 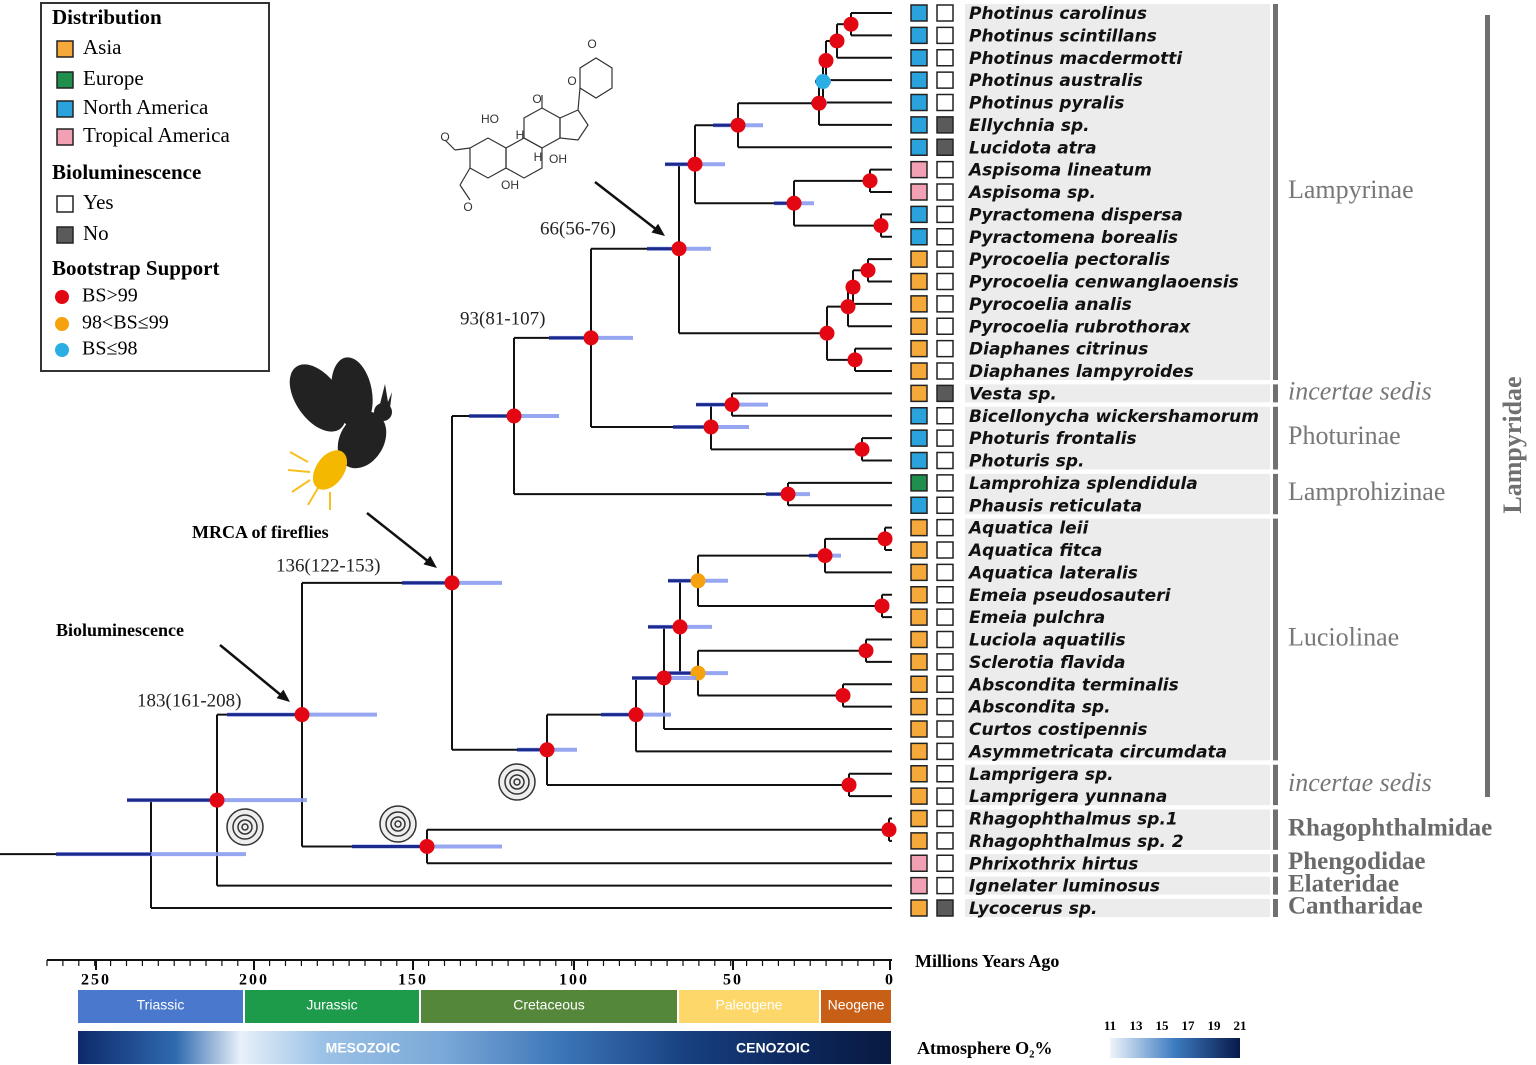 What do you see at coordinates (1215, 1025) in the screenshot?
I see `oxygen-tick-label: 19` at bounding box center [1215, 1025].